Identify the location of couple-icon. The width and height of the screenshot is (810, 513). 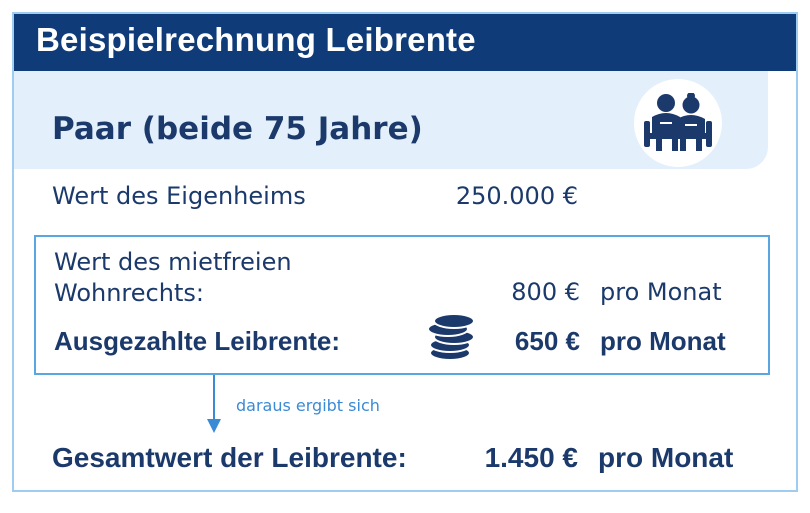
(678, 122).